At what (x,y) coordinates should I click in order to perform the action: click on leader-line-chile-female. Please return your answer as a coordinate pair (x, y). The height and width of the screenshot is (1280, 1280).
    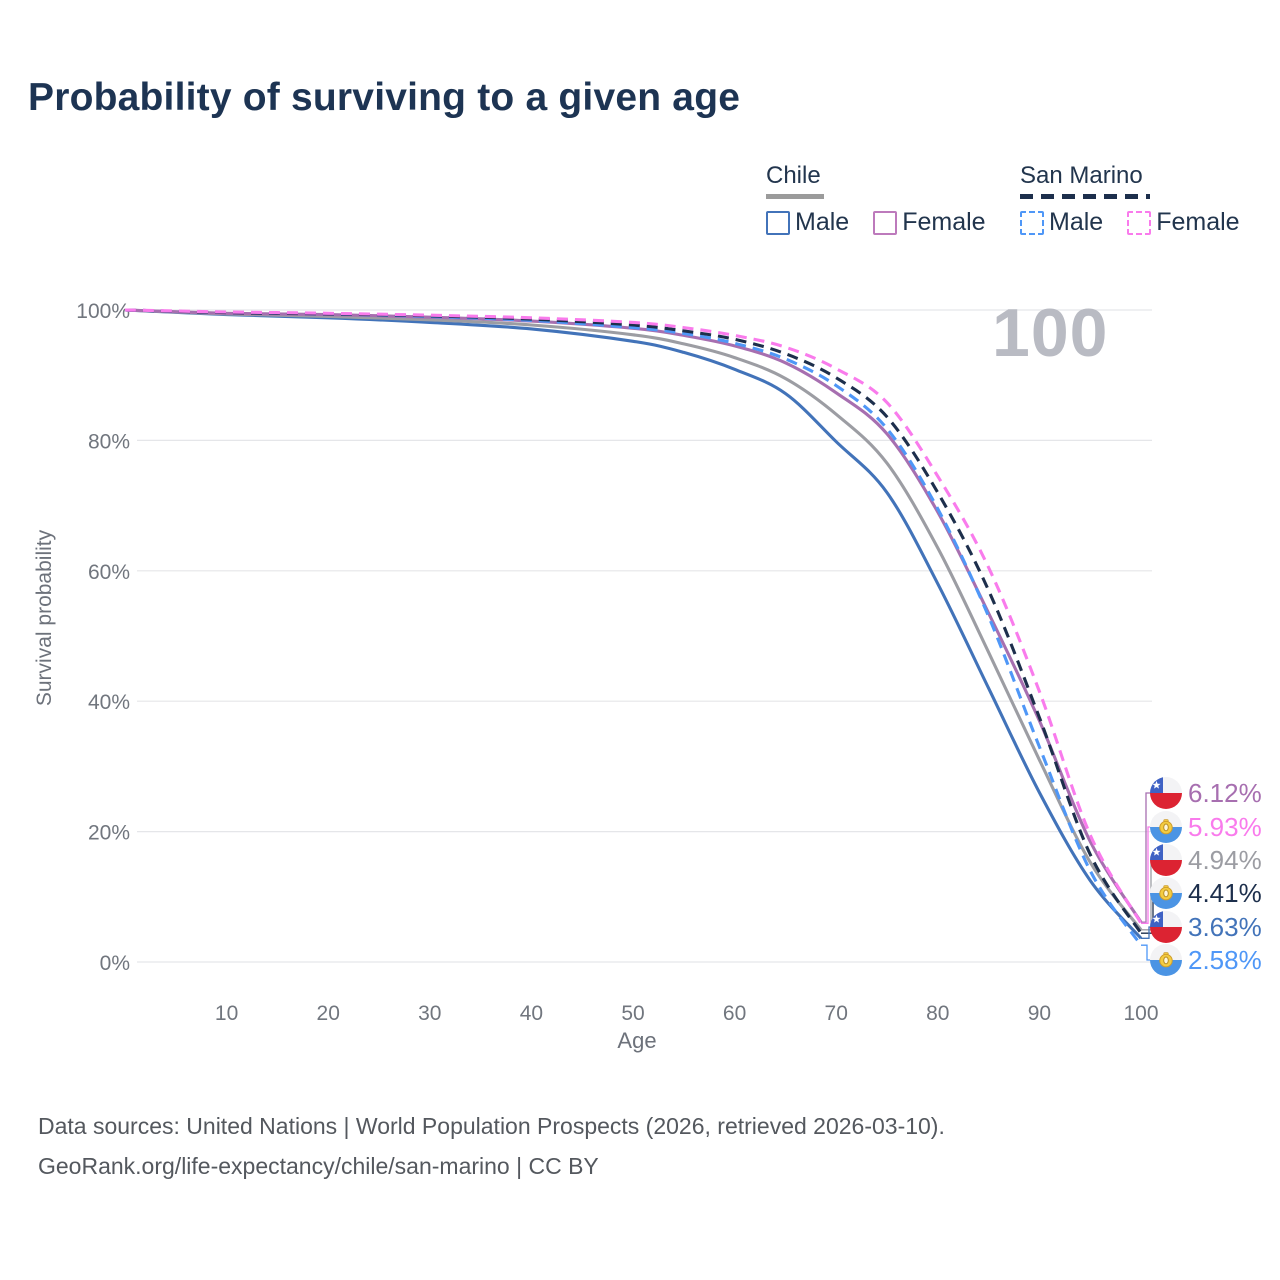
    Looking at the image, I should click on (1146, 857).